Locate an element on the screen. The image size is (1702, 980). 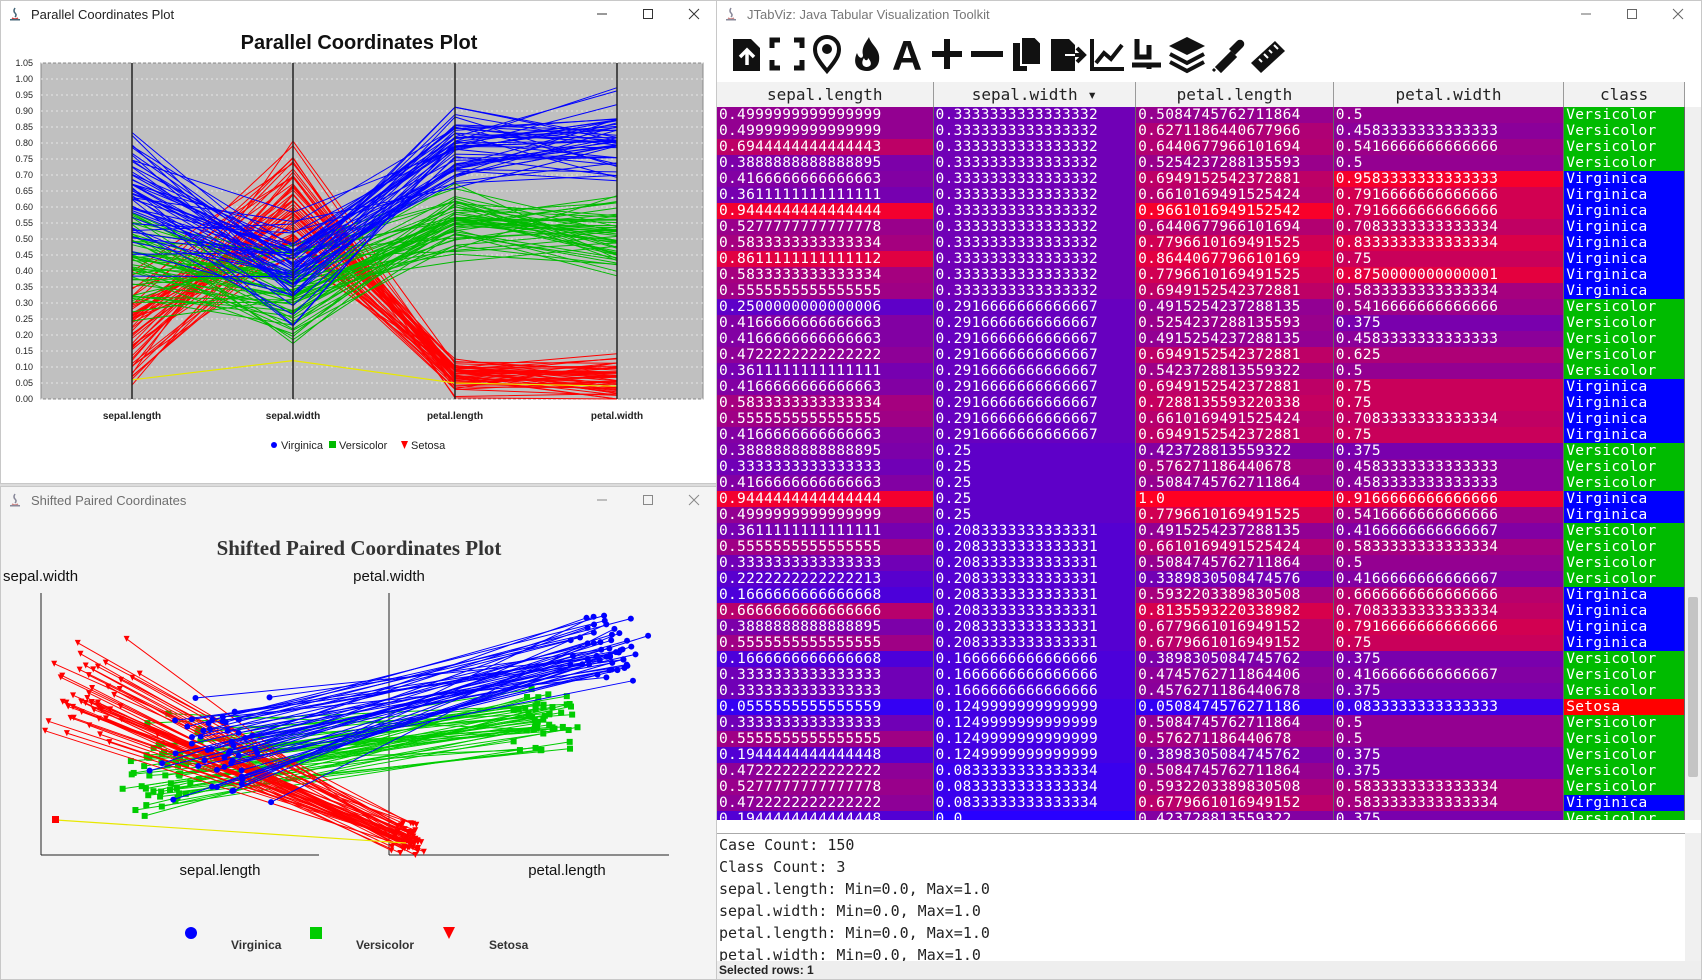
table-cell: 0.9583333333333333 is located at coordinates (1449, 179).